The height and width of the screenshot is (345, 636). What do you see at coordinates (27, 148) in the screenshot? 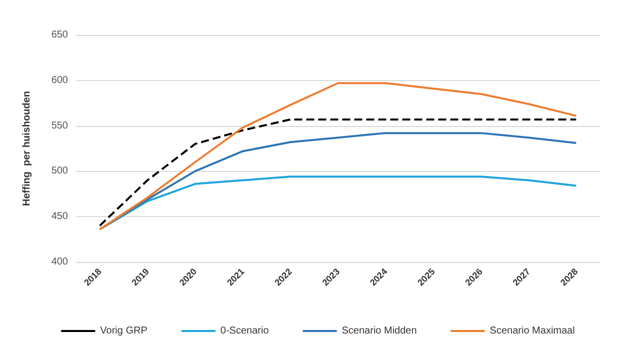
I see `y-axis-title: Heffing per huishouden` at bounding box center [27, 148].